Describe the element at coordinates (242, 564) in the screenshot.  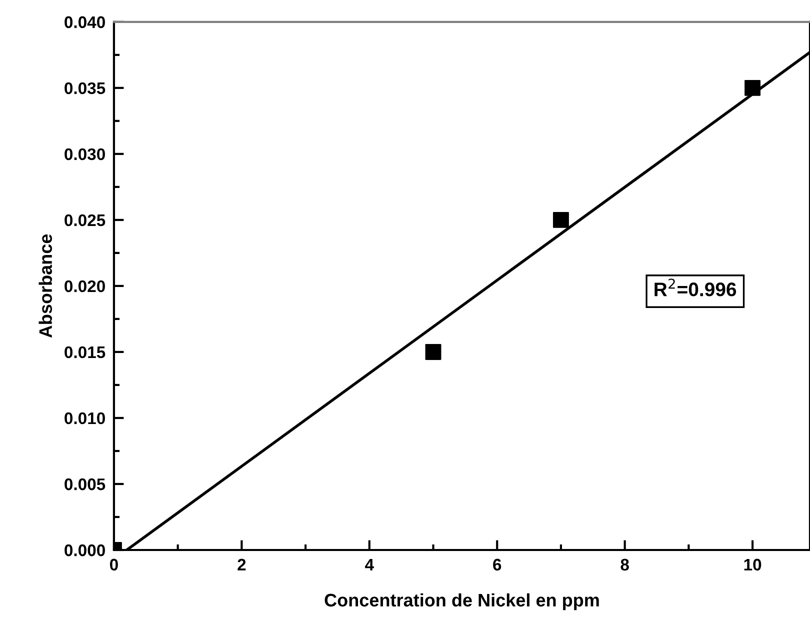
I see `x-tick-label: 2` at that location.